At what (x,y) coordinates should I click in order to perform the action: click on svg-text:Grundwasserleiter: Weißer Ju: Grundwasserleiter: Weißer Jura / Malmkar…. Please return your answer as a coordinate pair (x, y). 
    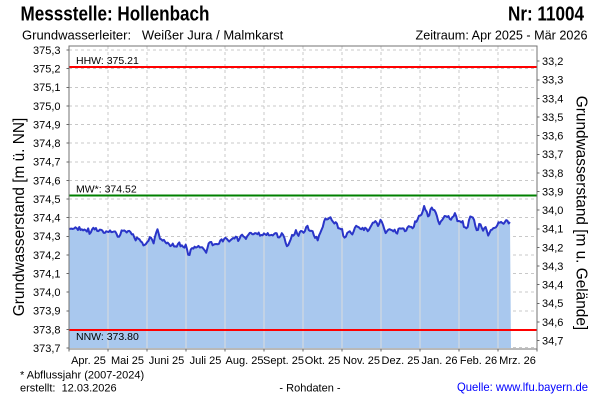
    Looking at the image, I should click on (153, 35).